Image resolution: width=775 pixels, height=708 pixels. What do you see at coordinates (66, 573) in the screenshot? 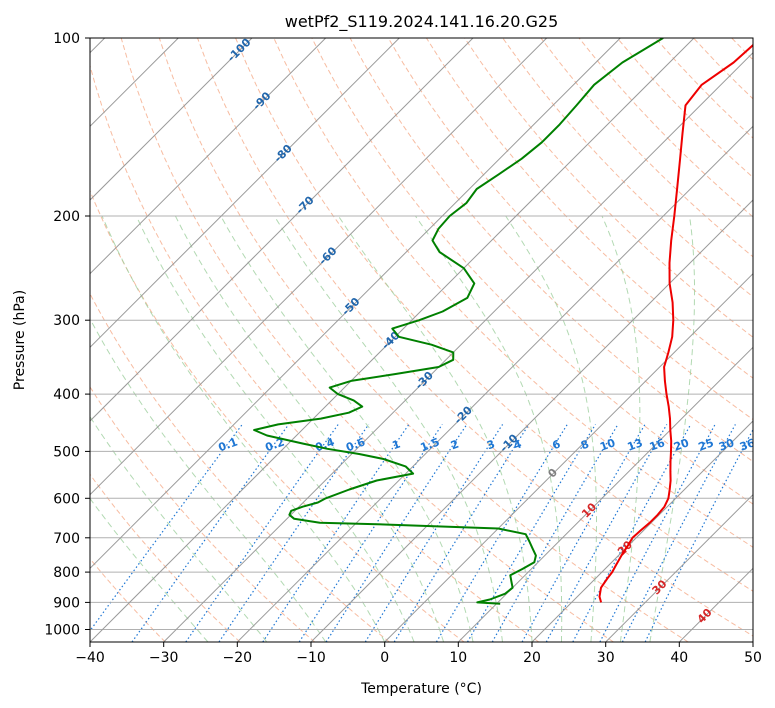
I see `y-tick-label: 800` at bounding box center [66, 573].